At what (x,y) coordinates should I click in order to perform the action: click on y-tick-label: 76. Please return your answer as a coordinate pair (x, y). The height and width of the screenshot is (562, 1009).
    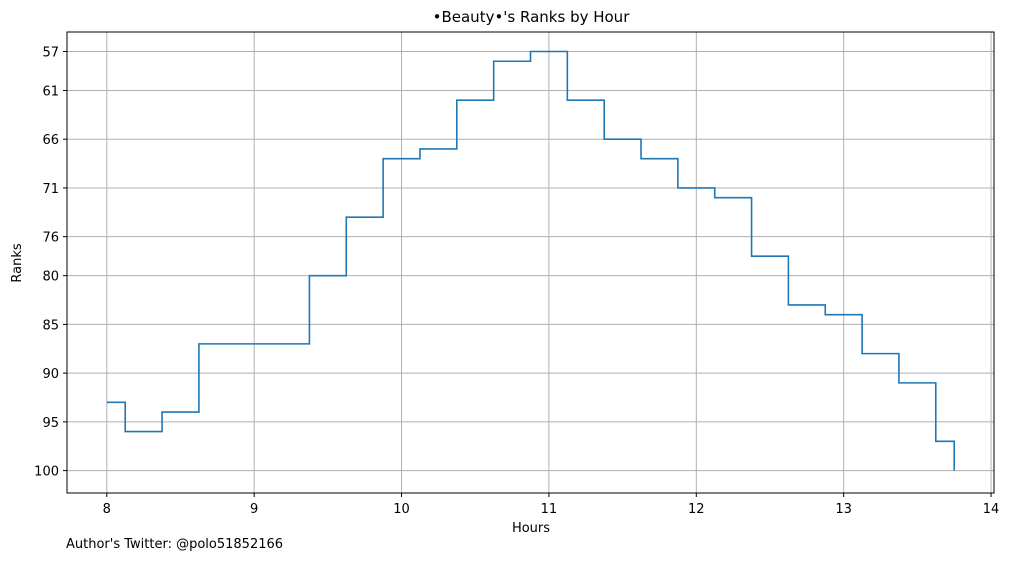
    Looking at the image, I should click on (50, 238).